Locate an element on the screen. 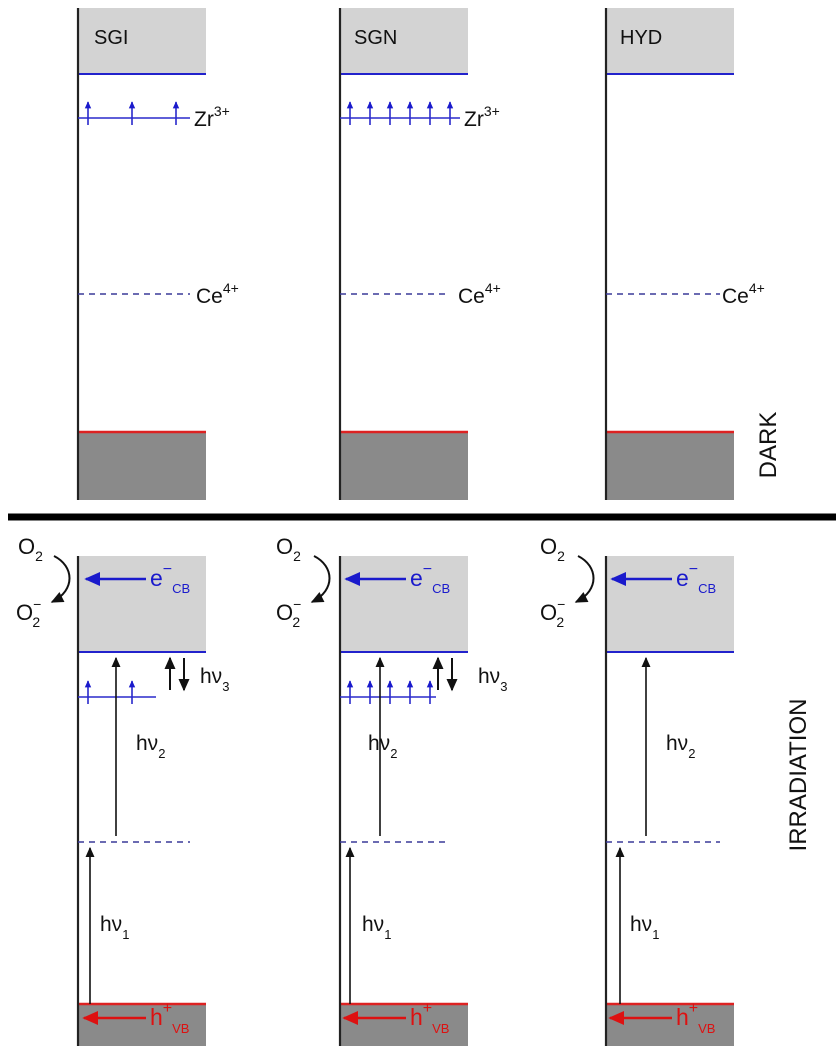  valence-band-sgi-irr is located at coordinates (142, 1025).